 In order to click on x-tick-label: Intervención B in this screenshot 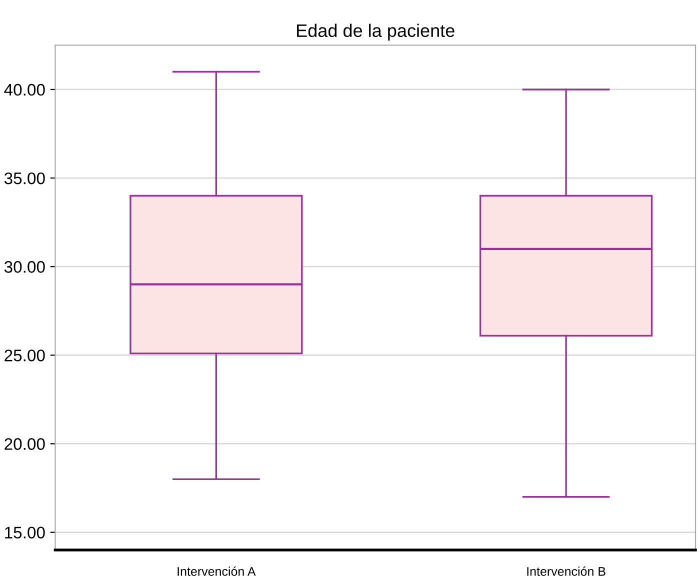, I will do `click(566, 571)`.